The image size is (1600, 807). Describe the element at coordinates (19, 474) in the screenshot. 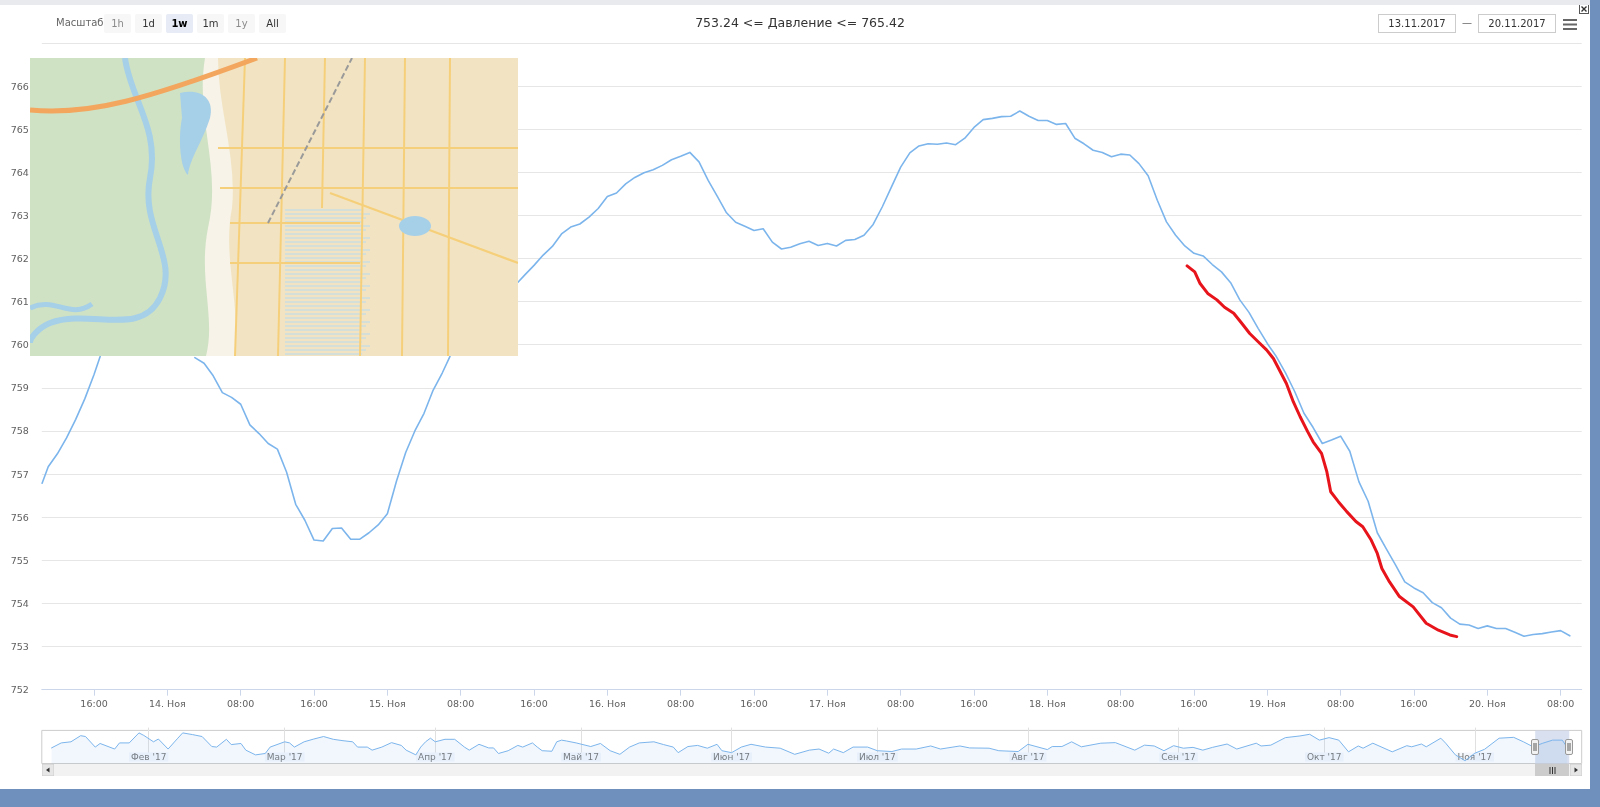

I see `y-tick-label: 757` at that location.